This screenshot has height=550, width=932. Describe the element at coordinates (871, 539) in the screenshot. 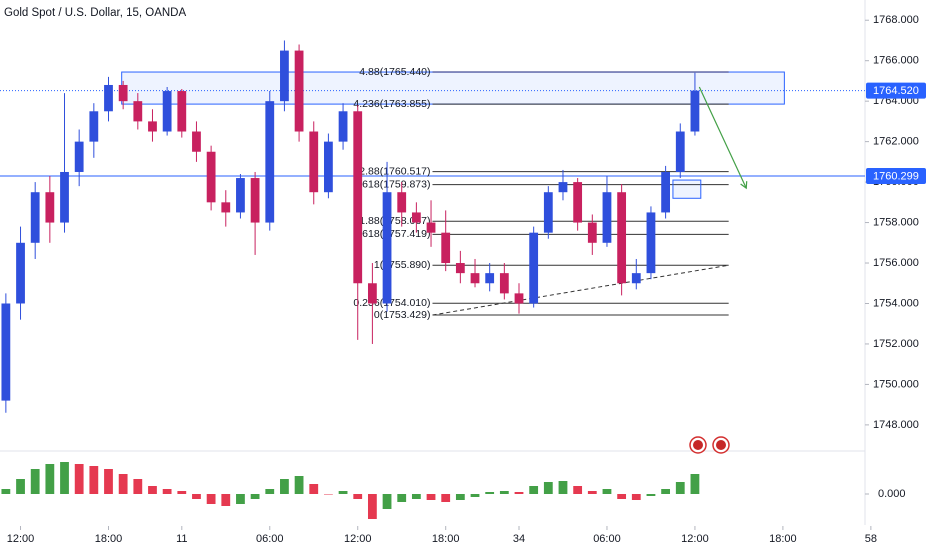

I see `x-tick-label: 58` at that location.